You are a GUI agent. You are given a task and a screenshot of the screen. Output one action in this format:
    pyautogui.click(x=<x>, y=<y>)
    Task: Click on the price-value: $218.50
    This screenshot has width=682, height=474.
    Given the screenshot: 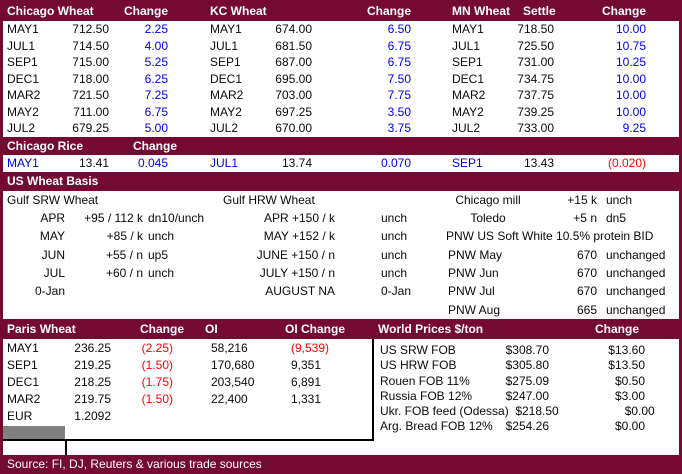 What is the action you would take?
    pyautogui.click(x=537, y=411)
    